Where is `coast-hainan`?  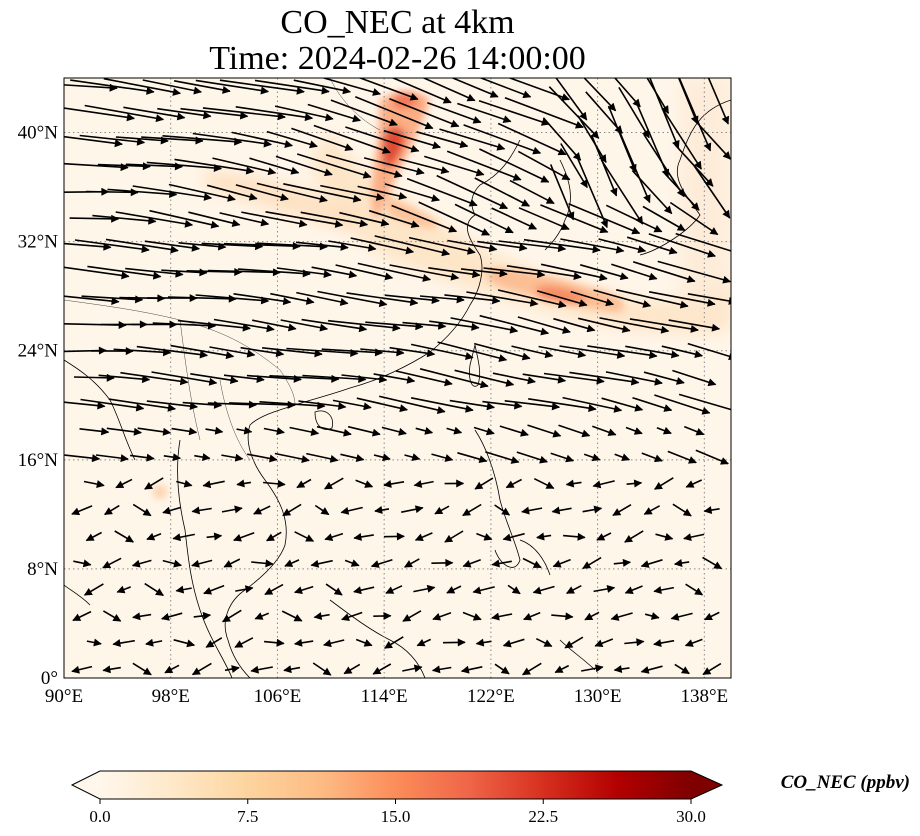
coast-hainan is located at coordinates (323, 420).